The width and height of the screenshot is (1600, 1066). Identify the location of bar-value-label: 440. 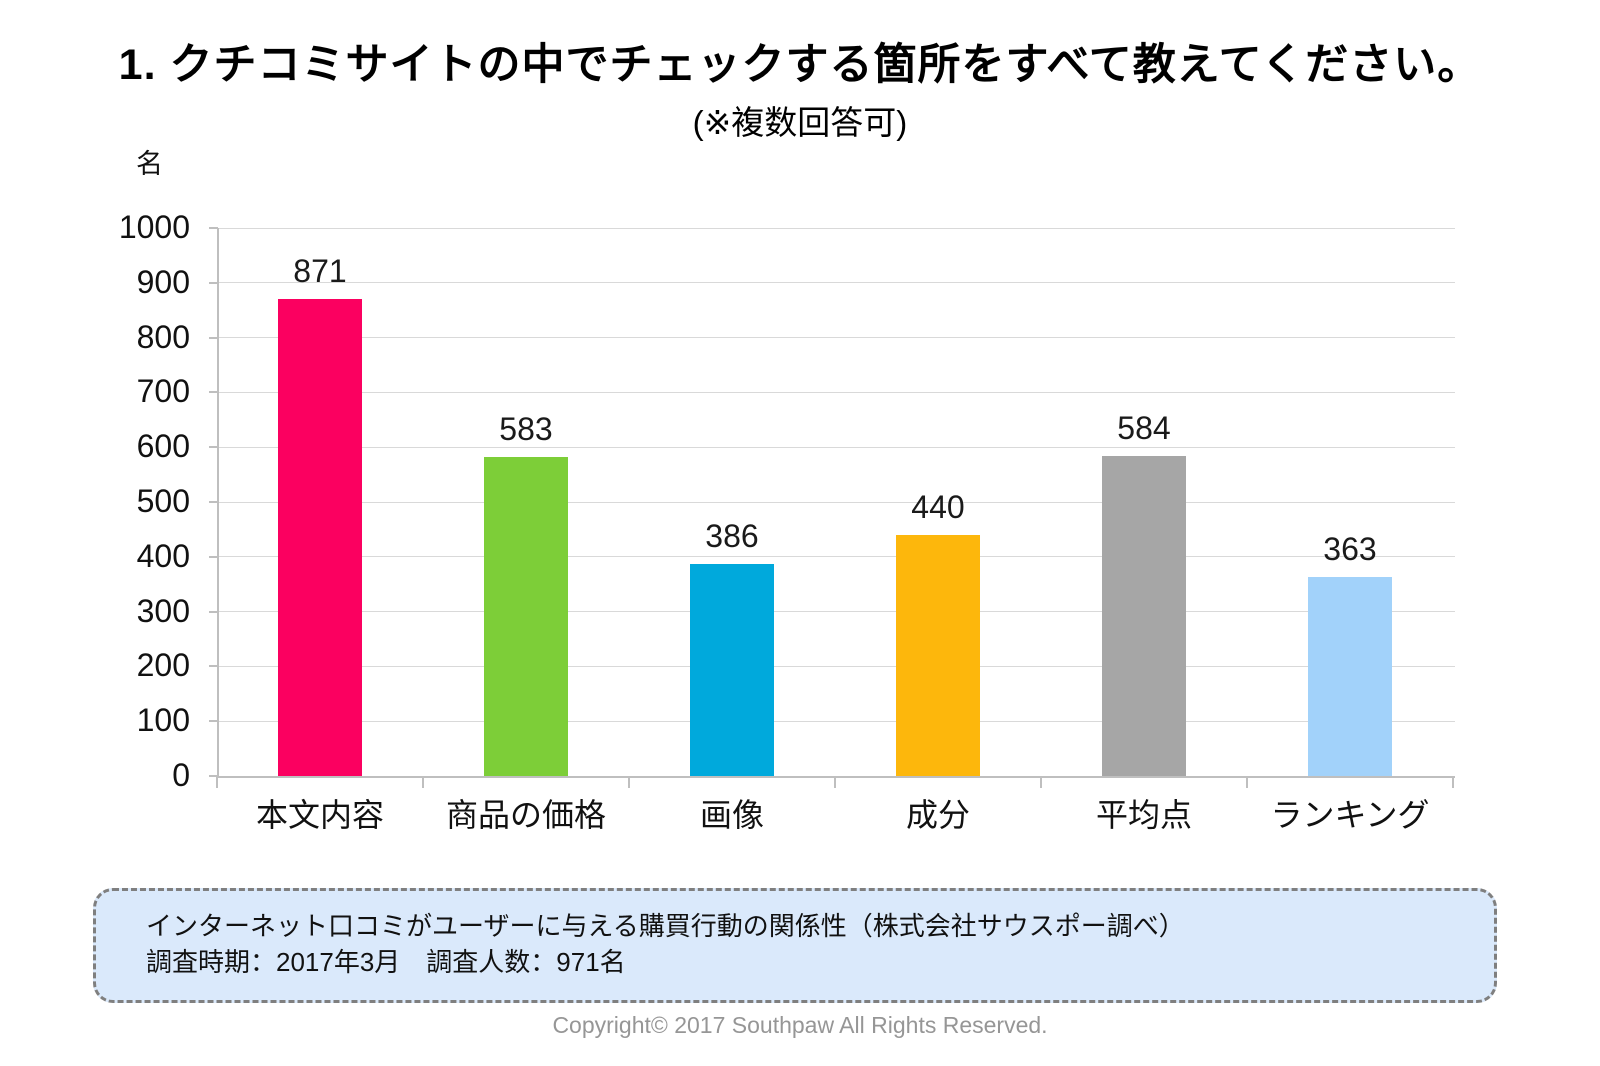
(938, 506).